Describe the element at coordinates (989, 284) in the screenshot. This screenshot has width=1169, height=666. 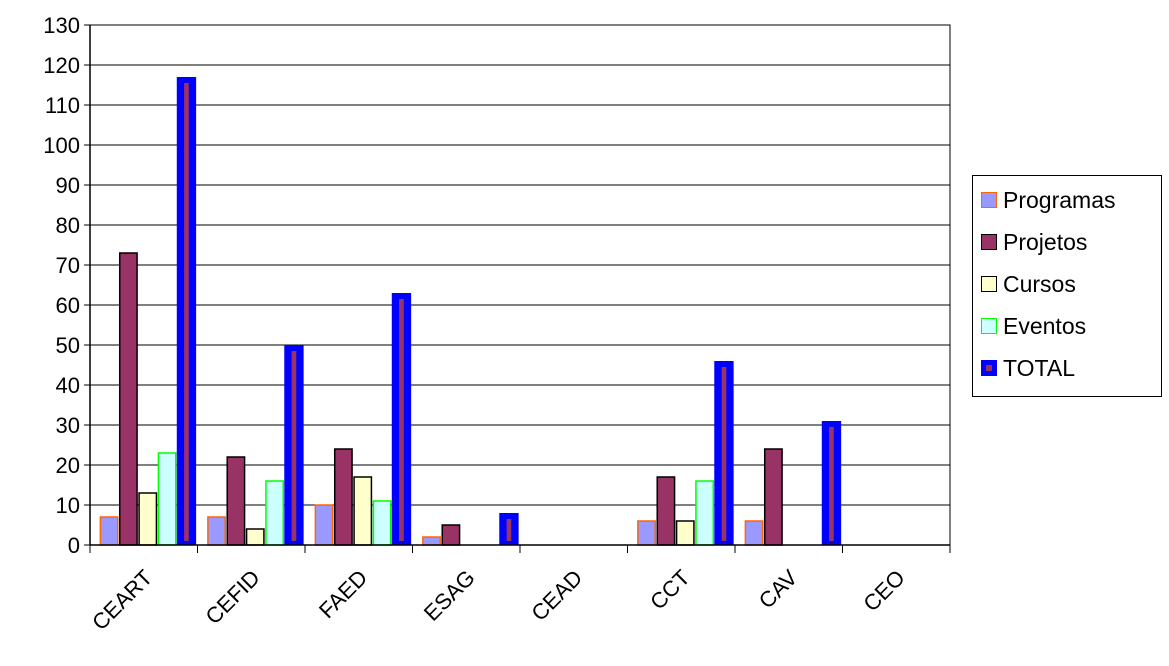
I see `legend-swatch-cursos` at that location.